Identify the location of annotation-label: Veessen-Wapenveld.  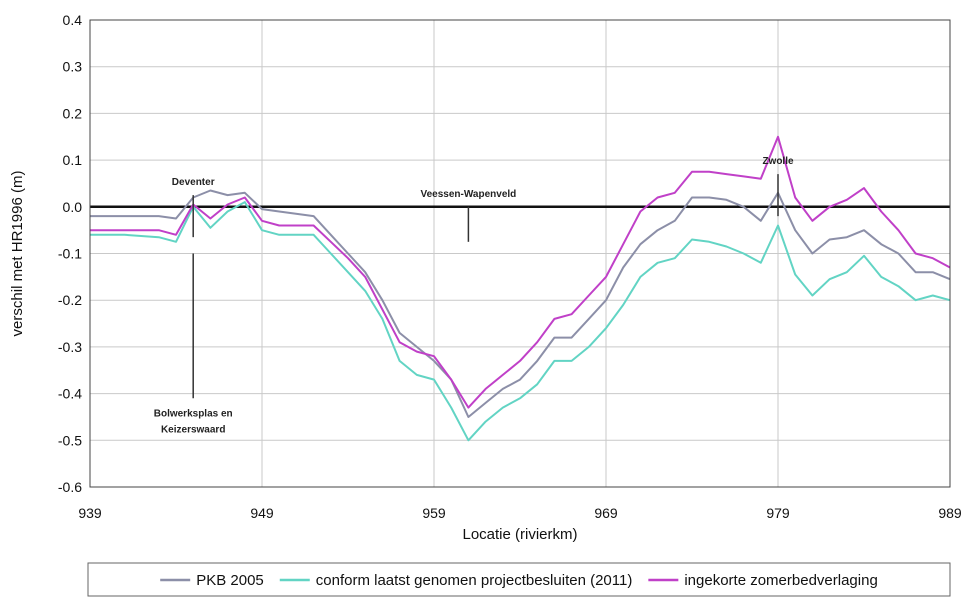
(469, 194).